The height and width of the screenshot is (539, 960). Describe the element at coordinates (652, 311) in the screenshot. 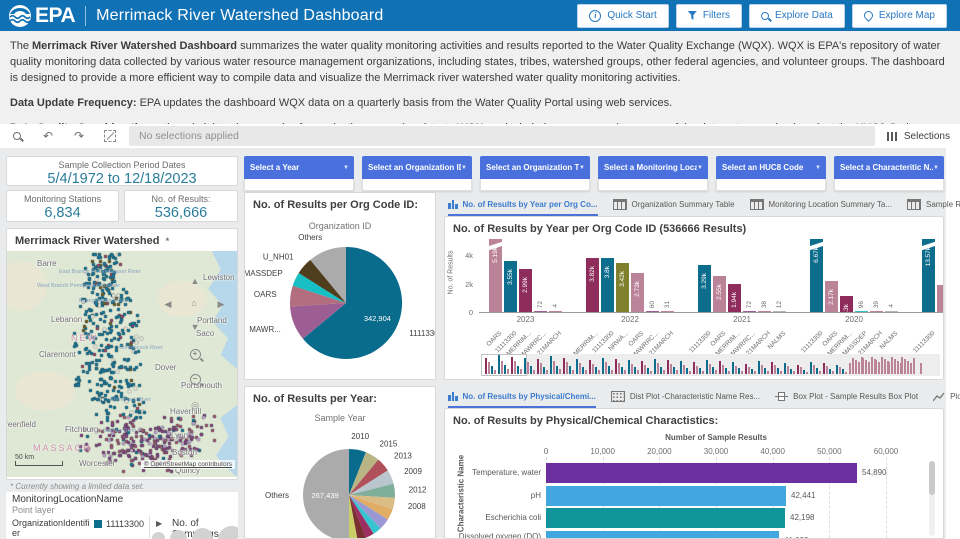

I see `bar-mawrrc` at that location.